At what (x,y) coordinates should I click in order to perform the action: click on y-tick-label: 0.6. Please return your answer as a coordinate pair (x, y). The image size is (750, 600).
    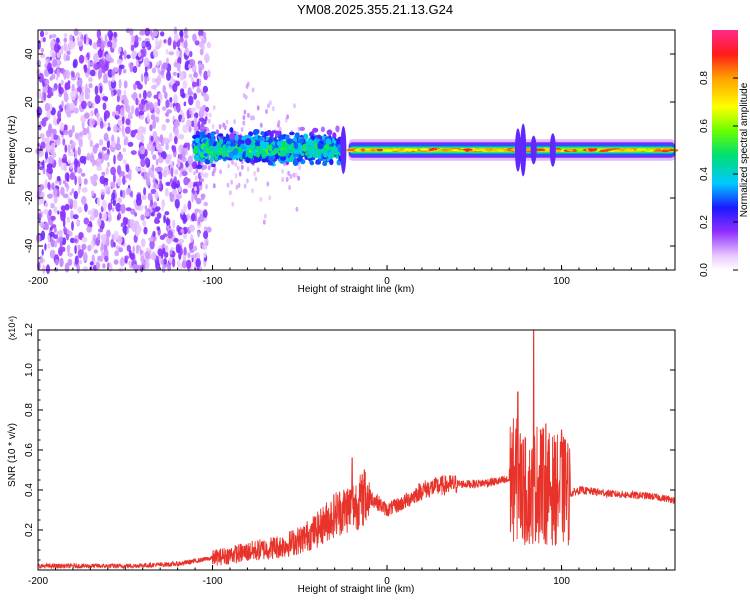
    Looking at the image, I should click on (29, 450).